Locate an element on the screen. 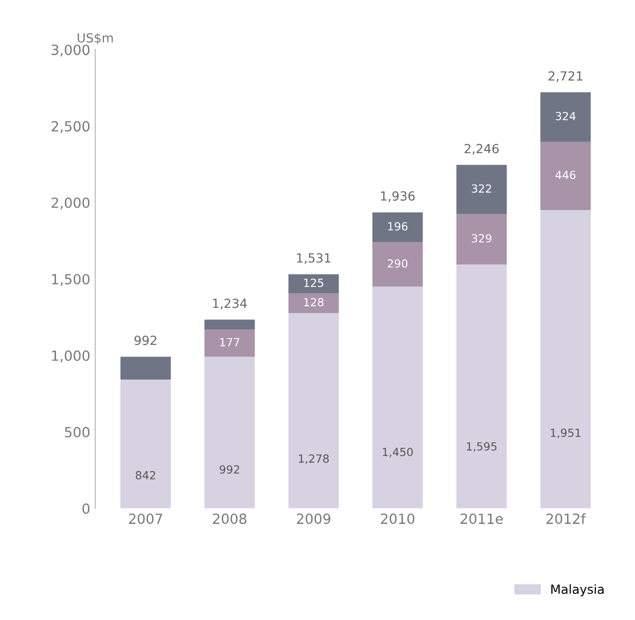 The image size is (635, 620). y-axis-title: US$m is located at coordinates (95, 38).